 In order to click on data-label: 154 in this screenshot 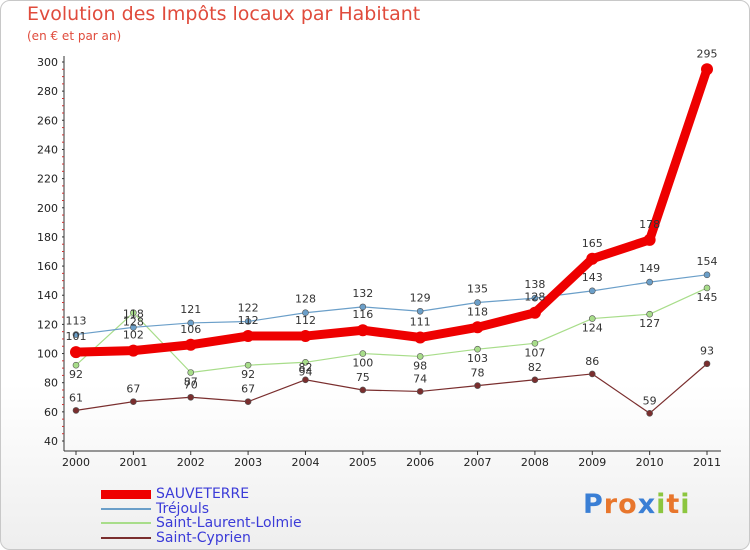, I will do `click(707, 261)`.